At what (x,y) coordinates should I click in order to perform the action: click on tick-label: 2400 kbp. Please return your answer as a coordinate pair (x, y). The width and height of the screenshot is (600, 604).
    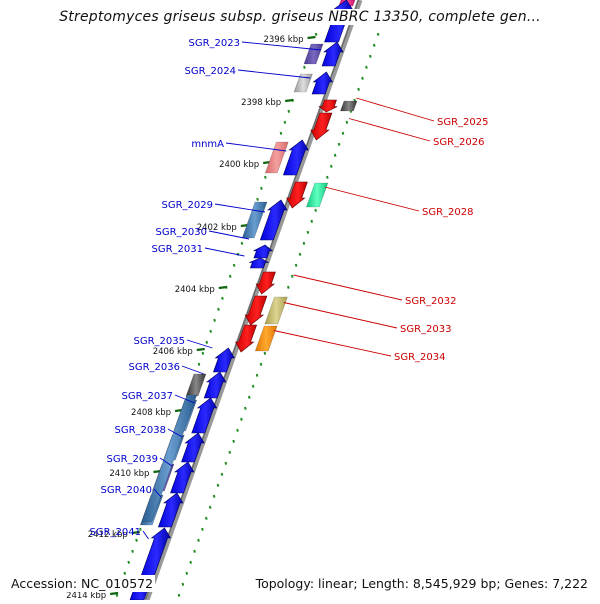
    Looking at the image, I should click on (239, 165).